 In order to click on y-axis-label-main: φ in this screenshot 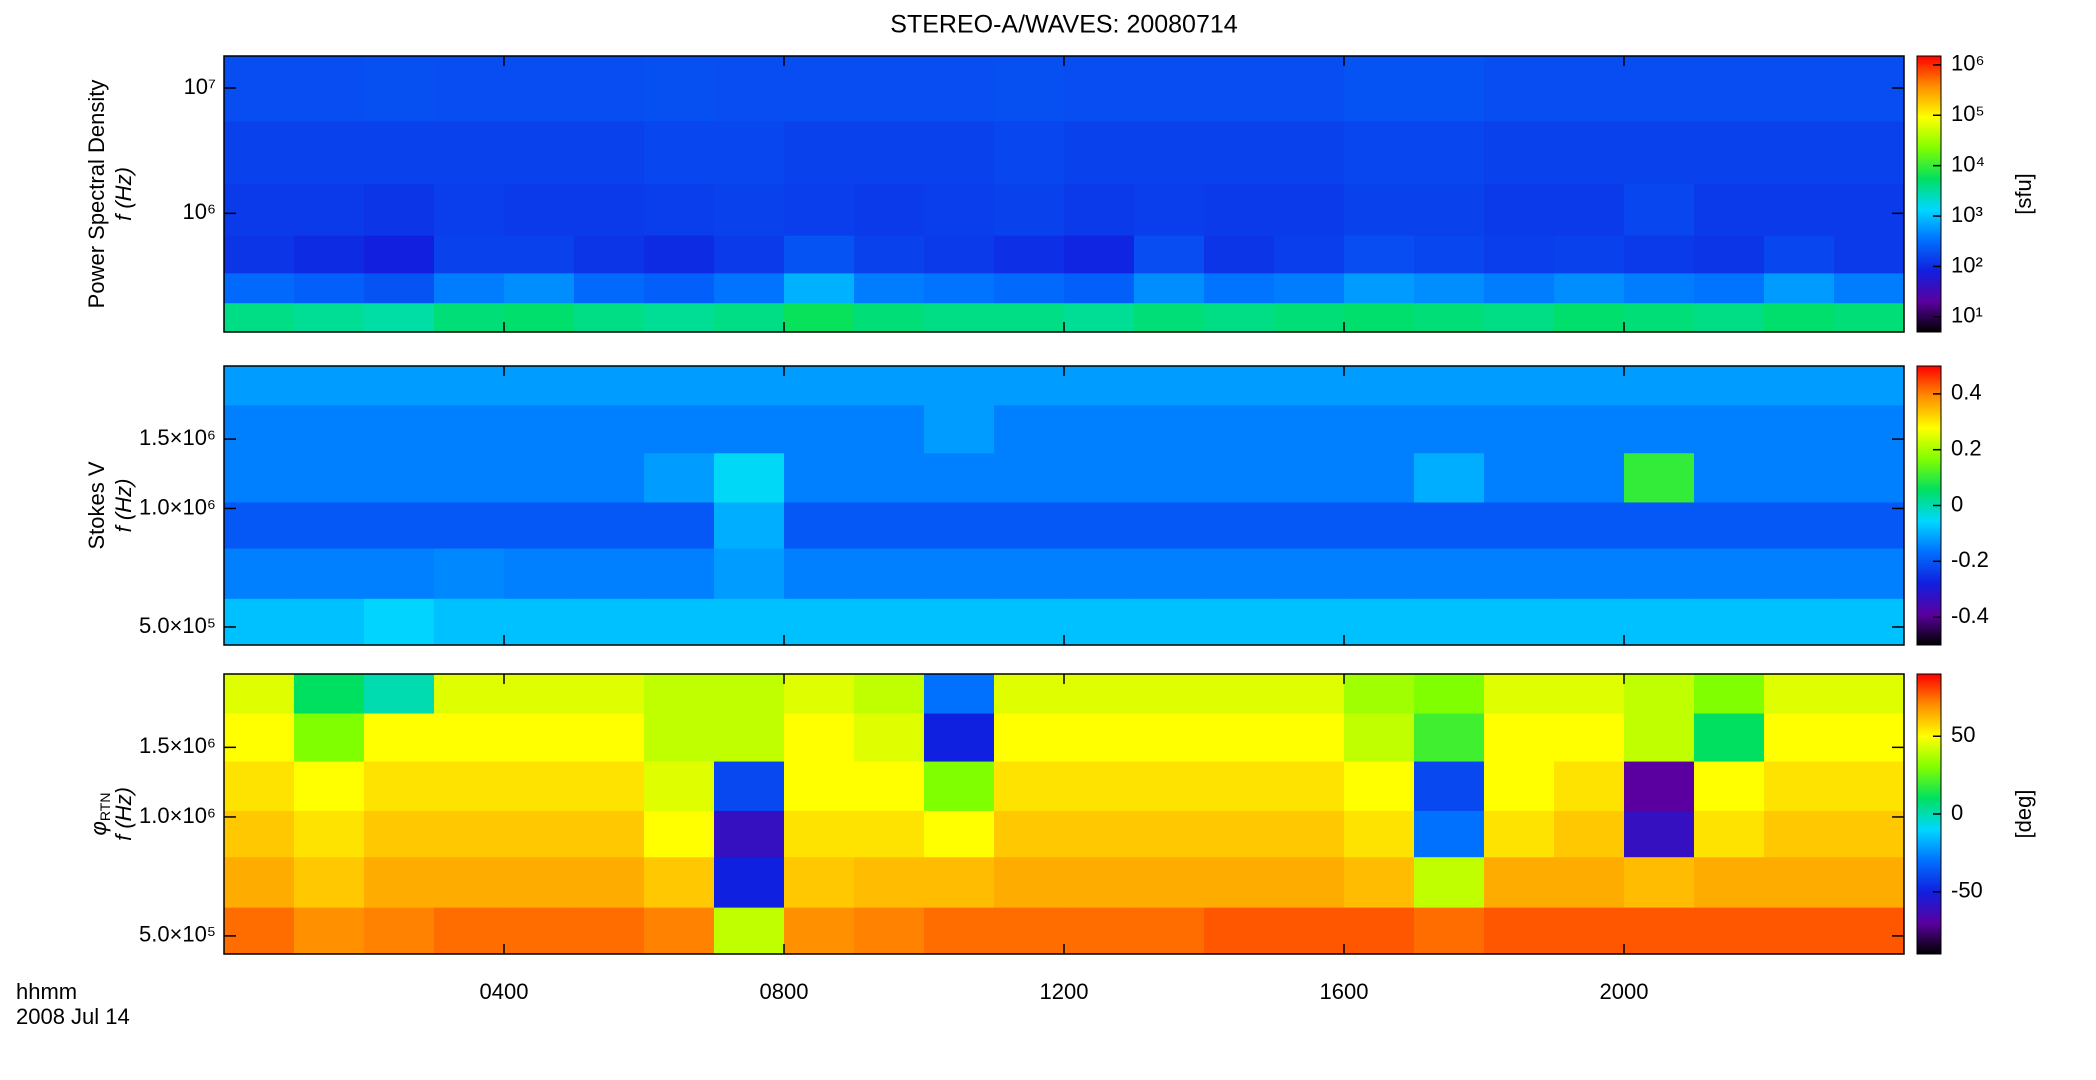, I will do `click(98, 828)`.